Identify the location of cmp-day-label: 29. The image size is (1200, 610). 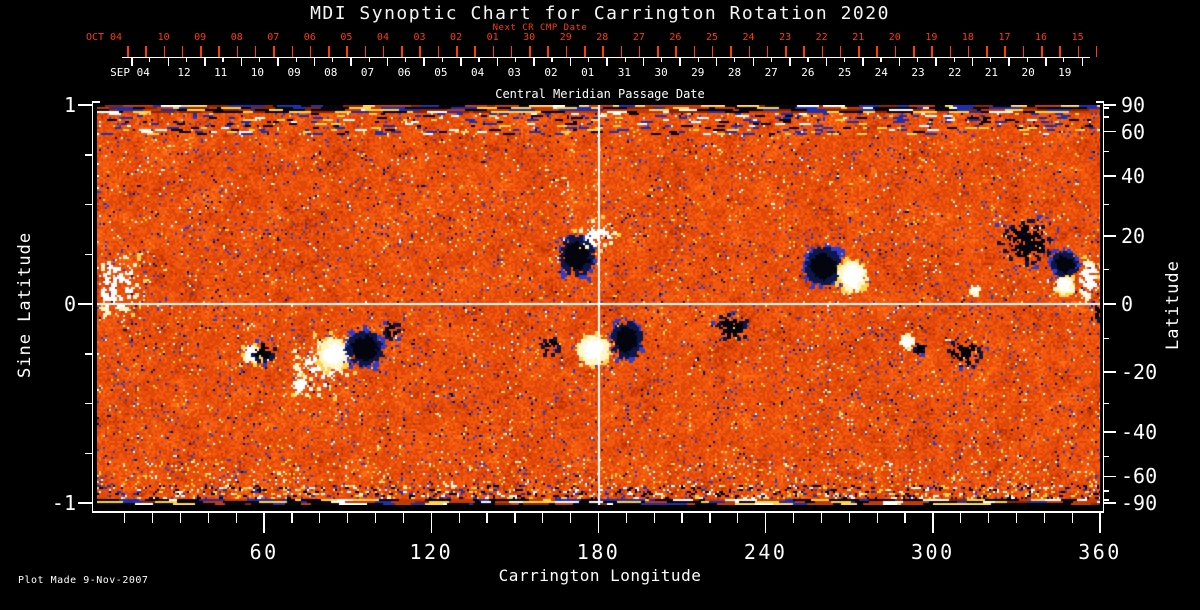
(698, 72).